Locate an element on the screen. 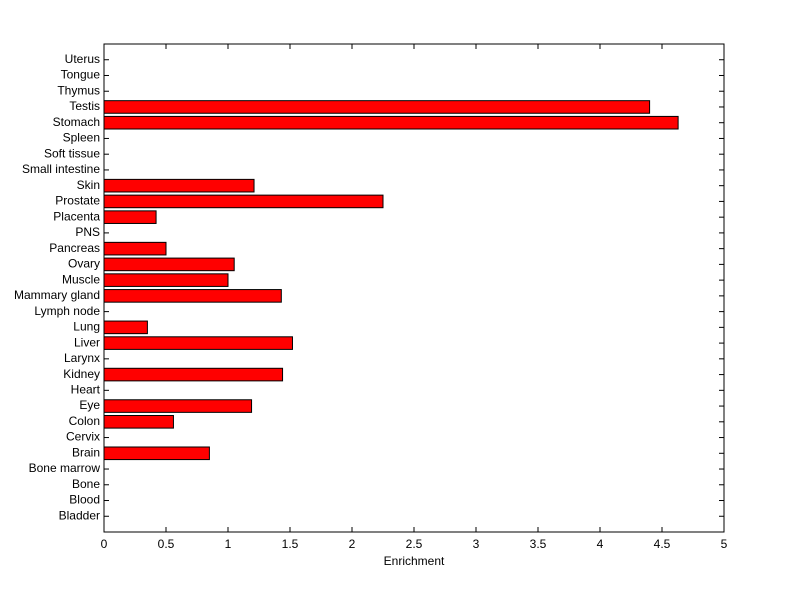  y-tick-label: Bone is located at coordinates (86, 484).